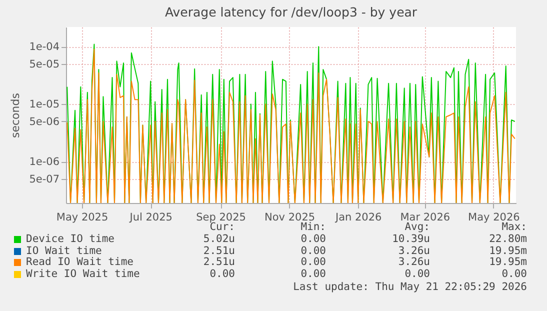 The image size is (547, 311). Describe the element at coordinates (358, 218) in the screenshot. I see `x-tick-label: Jan 2026` at that location.